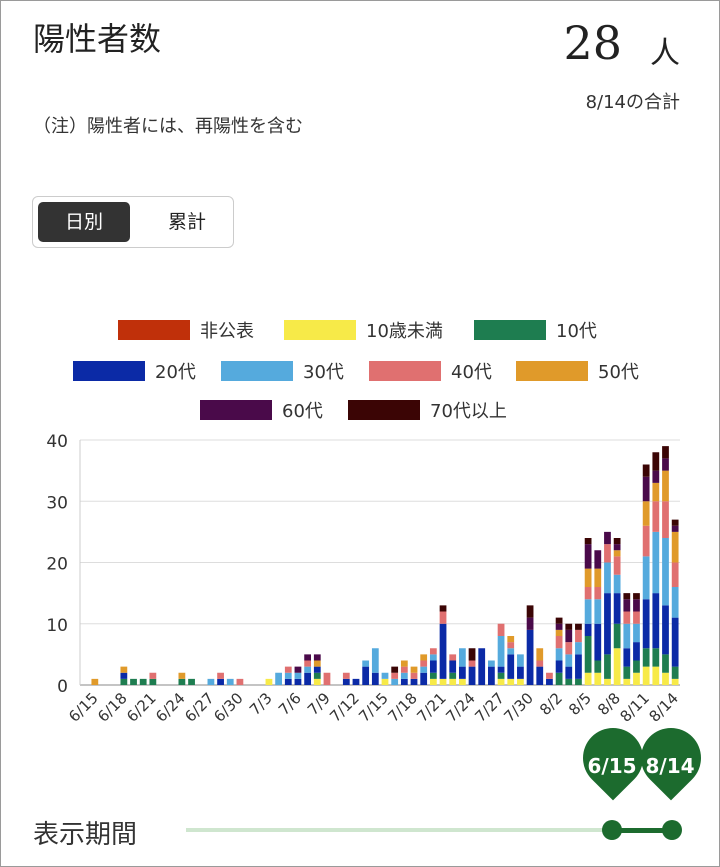 The width and height of the screenshot is (720, 867). Describe the element at coordinates (186, 222) in the screenshot. I see `cumulative-button: 累計` at that location.